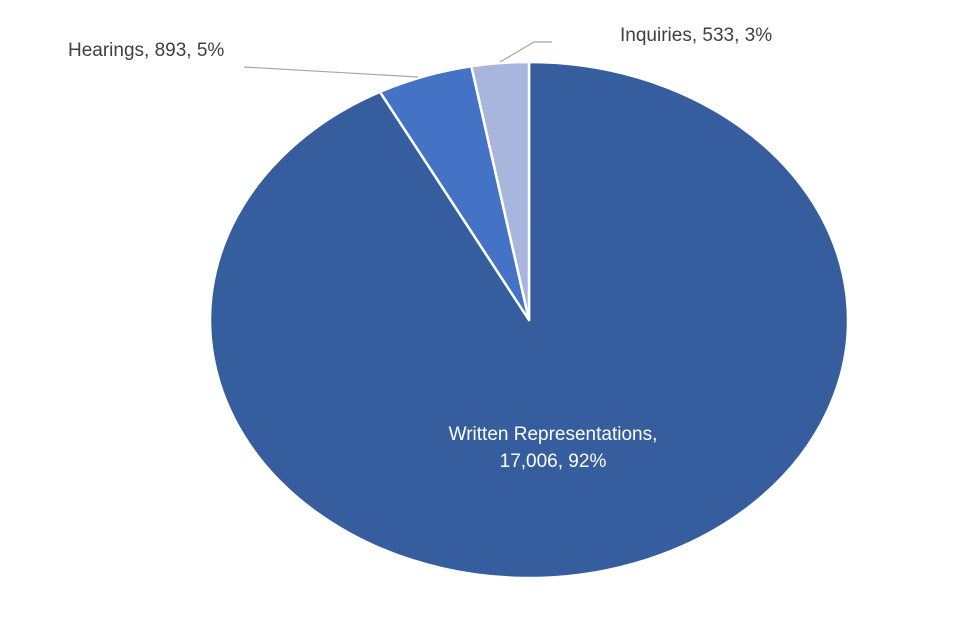 This screenshot has width=960, height=640. Describe the element at coordinates (553, 448) in the screenshot. I see `data-label-written-representations: Written Representations, 17,006, 92%` at that location.